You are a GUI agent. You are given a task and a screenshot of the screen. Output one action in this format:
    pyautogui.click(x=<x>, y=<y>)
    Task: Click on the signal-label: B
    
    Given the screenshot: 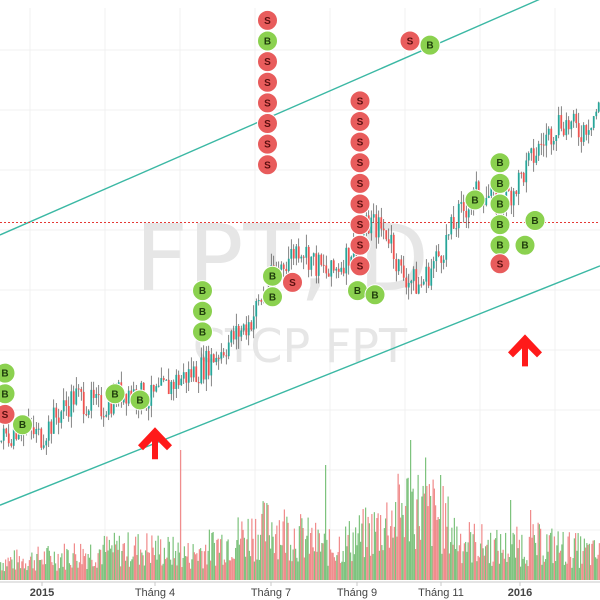 What is the action you would take?
    pyautogui.click(x=499, y=163)
    